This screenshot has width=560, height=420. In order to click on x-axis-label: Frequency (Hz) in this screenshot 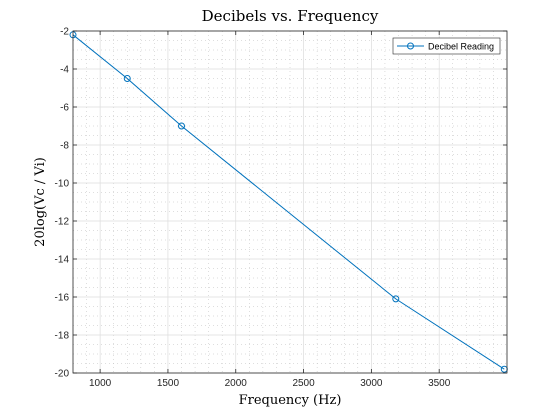, I will do `click(290, 400)`.